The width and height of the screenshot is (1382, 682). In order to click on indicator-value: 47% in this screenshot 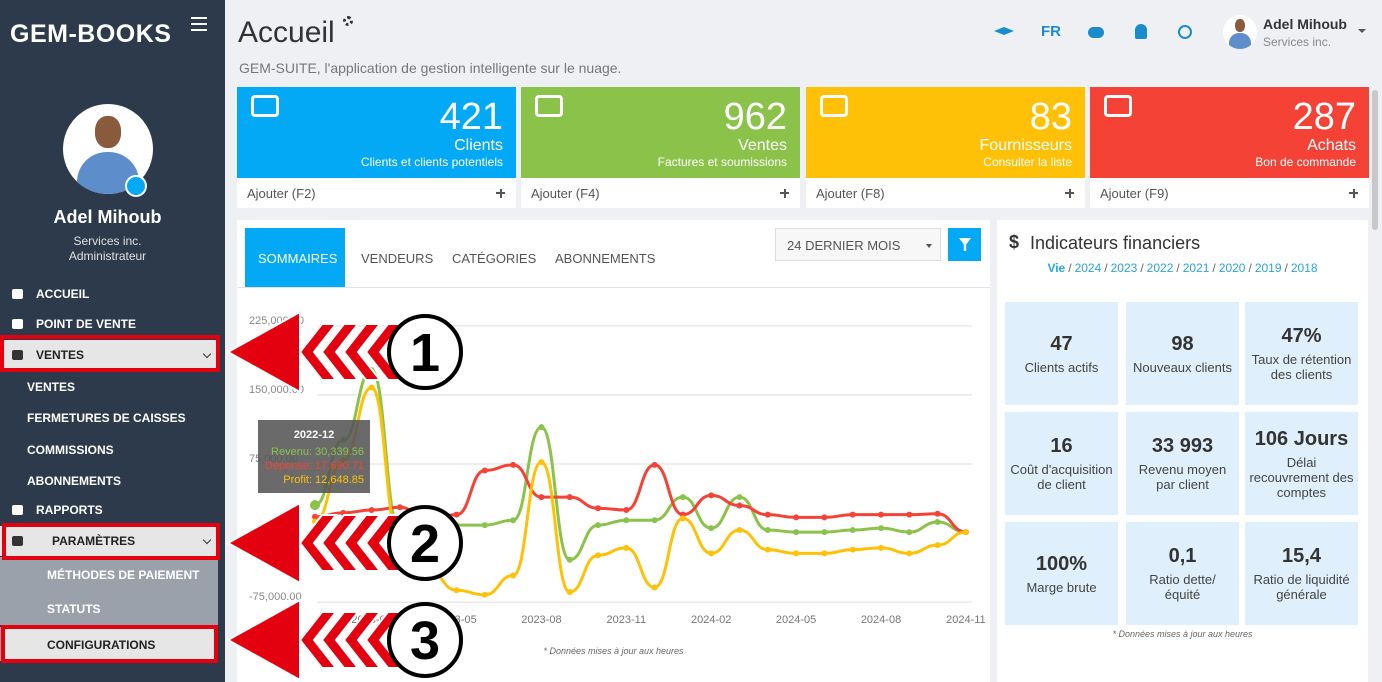, I will do `click(1301, 336)`.